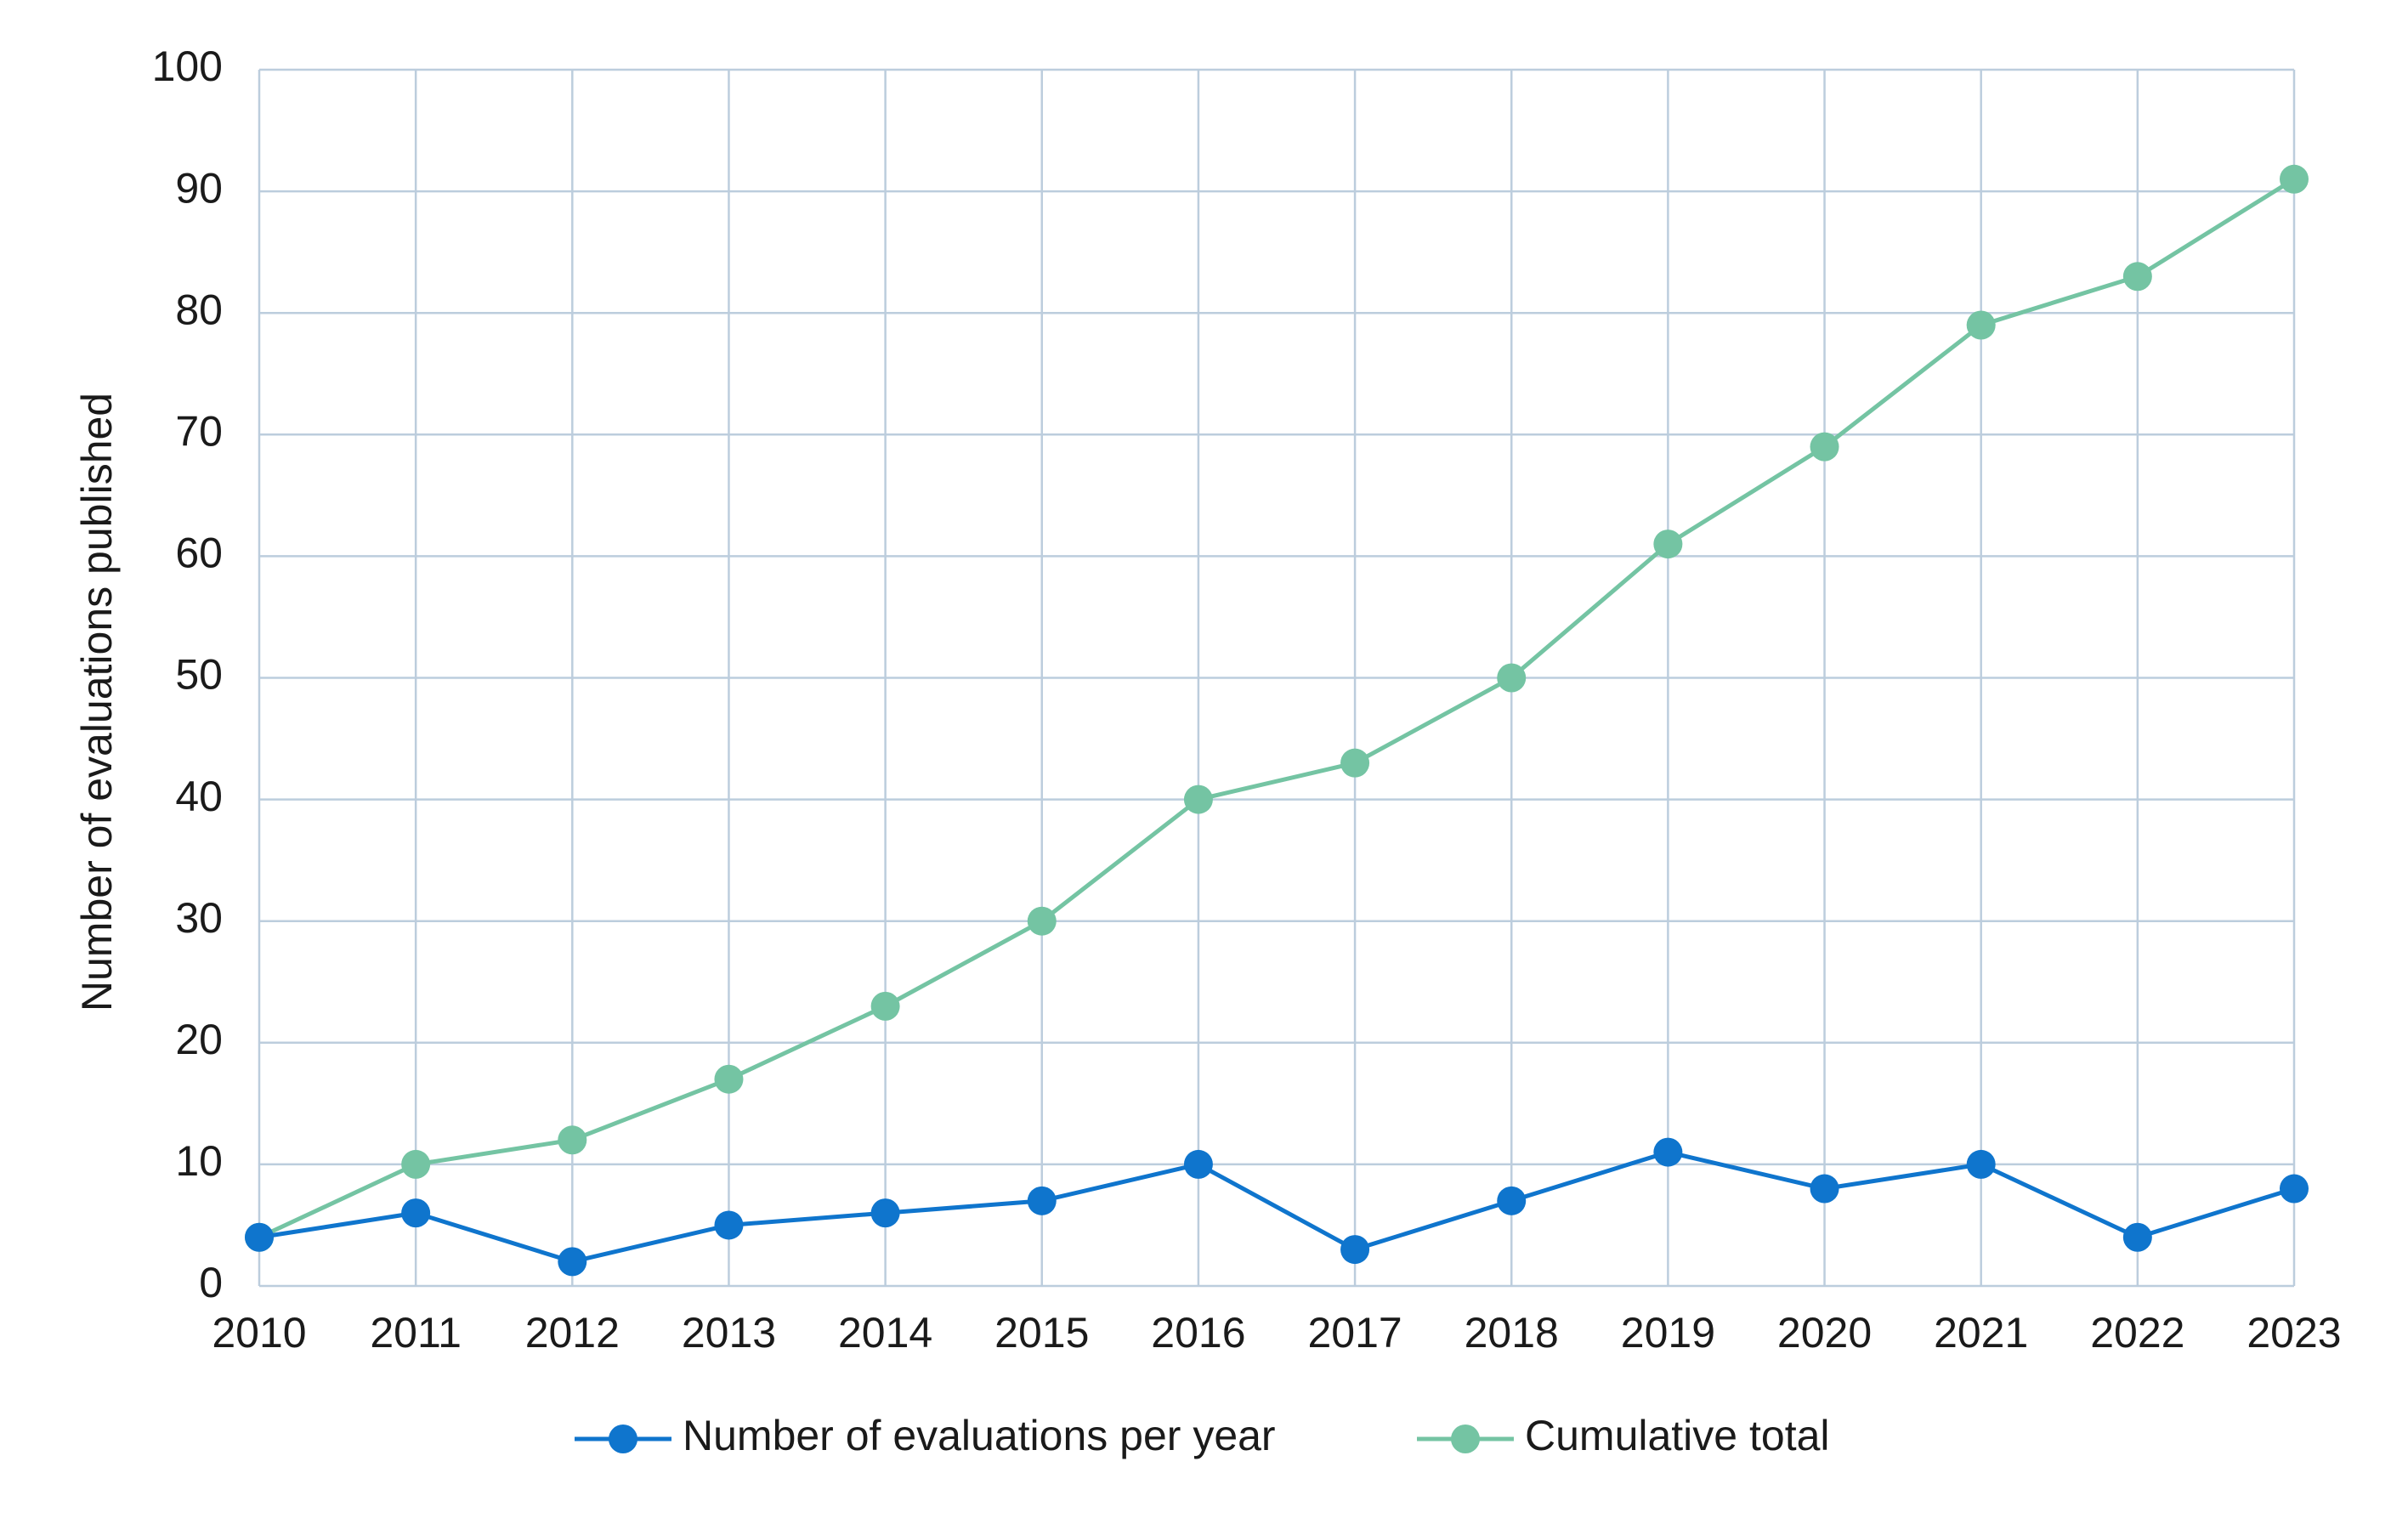 This screenshot has height=1518, width=2408. I want to click on y-tick-label: 90, so click(199, 188).